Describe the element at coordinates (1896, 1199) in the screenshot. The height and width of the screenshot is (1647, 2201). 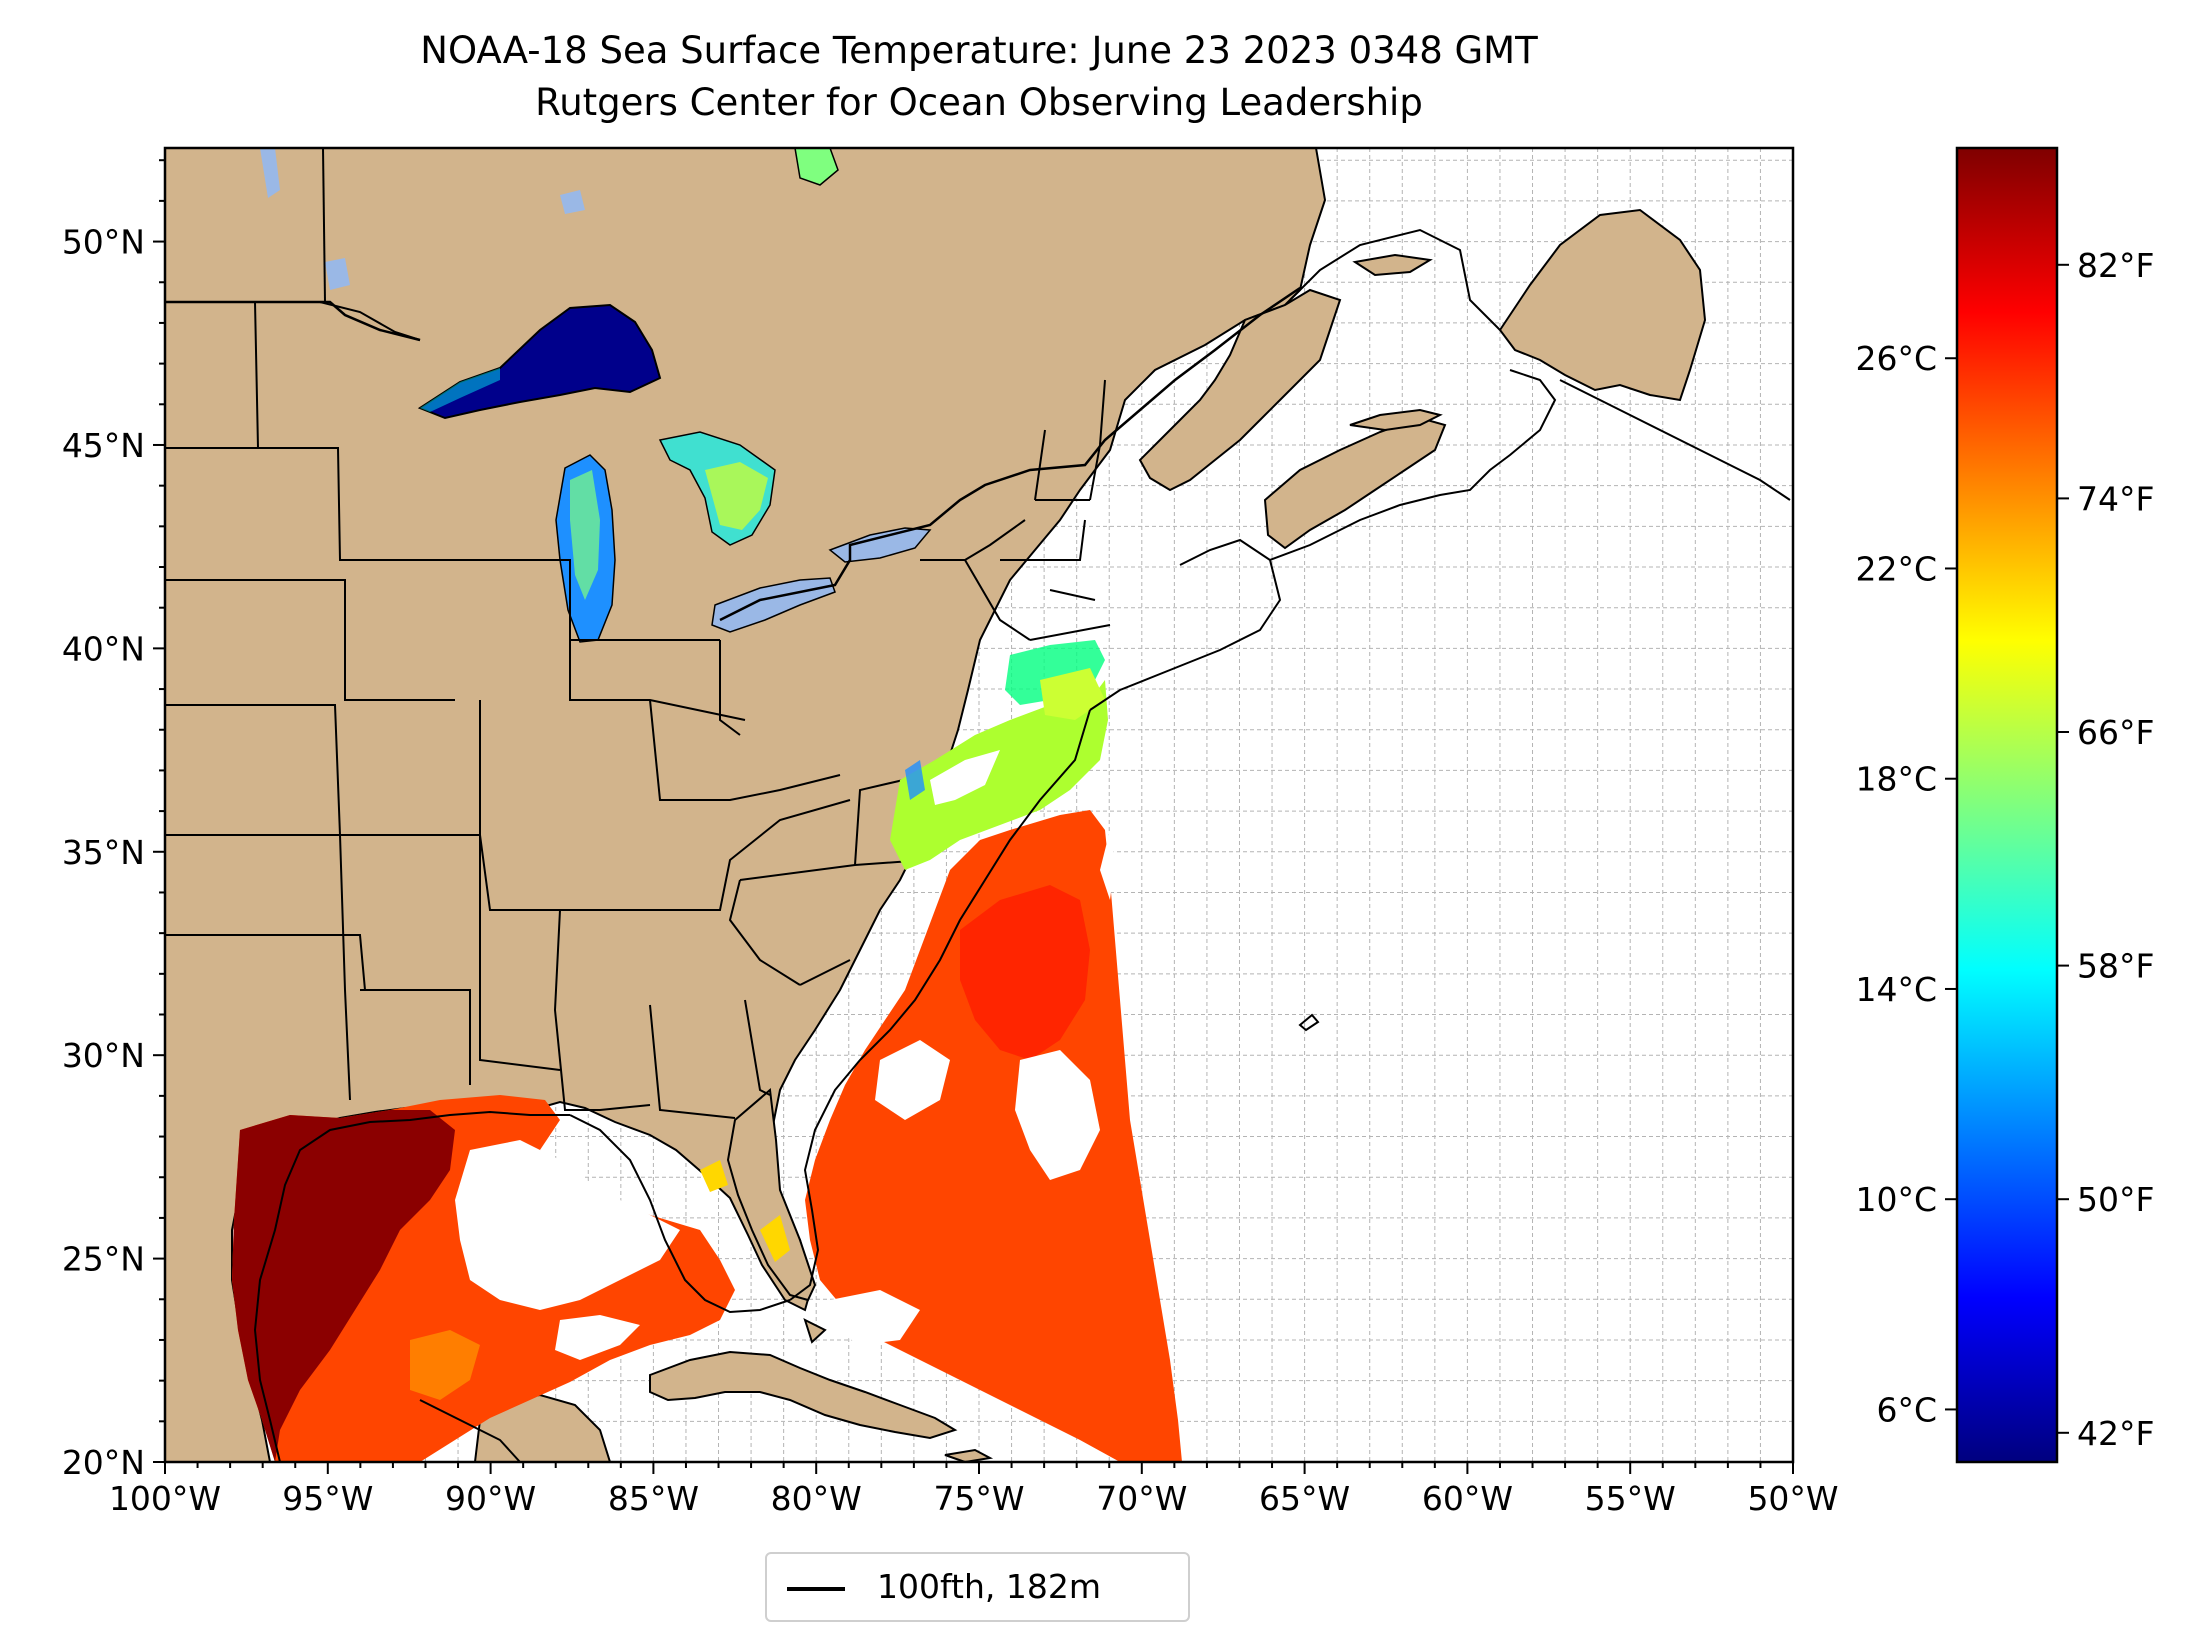
I see `celsius-tick-label: 10°C` at that location.